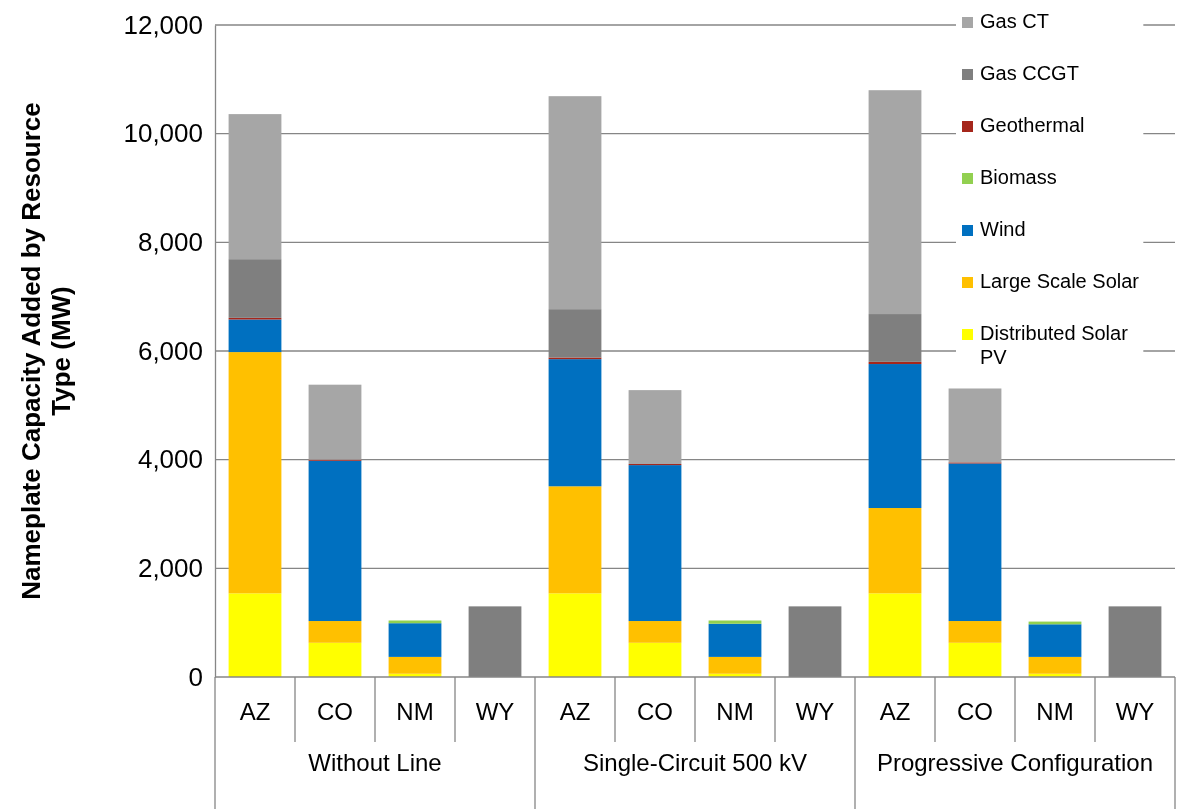 The image size is (1183, 809). Describe the element at coordinates (163, 24) in the screenshot. I see `y-tick-label: 12,000` at that location.